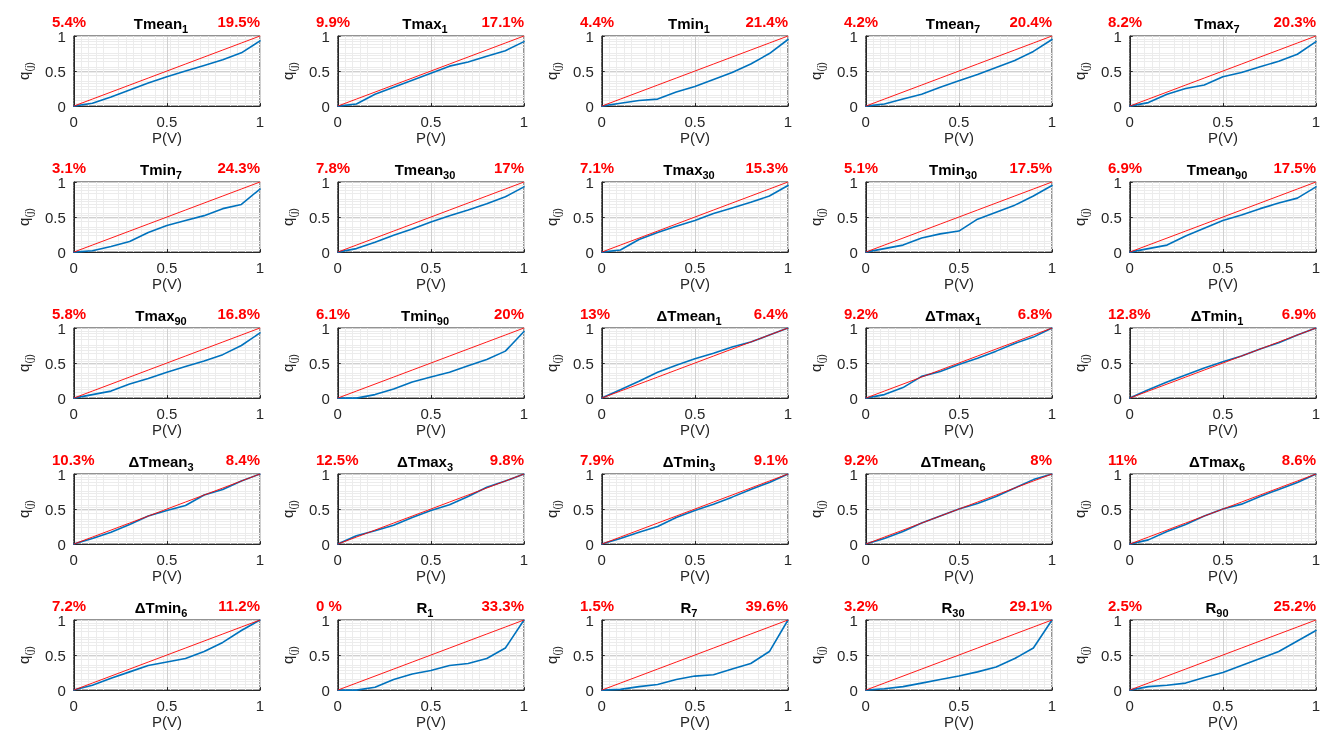 Image resolution: width=1337 pixels, height=746 pixels. Describe the element at coordinates (861, 21) in the screenshot. I see `text: 4.2%` at that location.